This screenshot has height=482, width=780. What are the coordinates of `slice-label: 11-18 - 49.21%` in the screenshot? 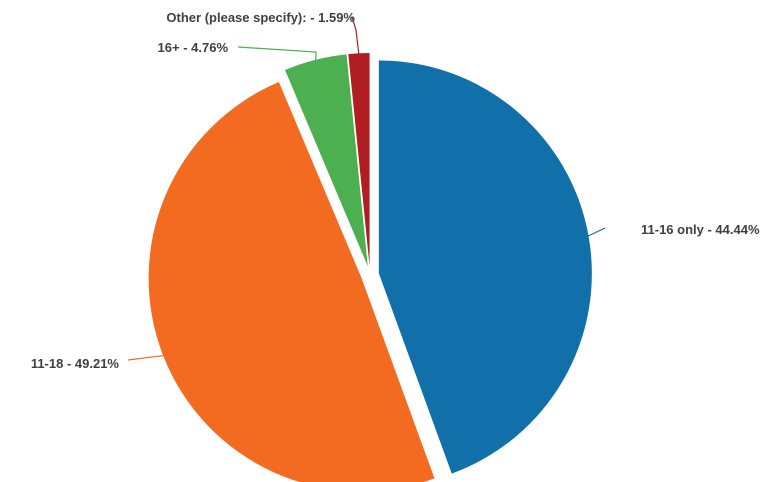 It's located at (75, 363).